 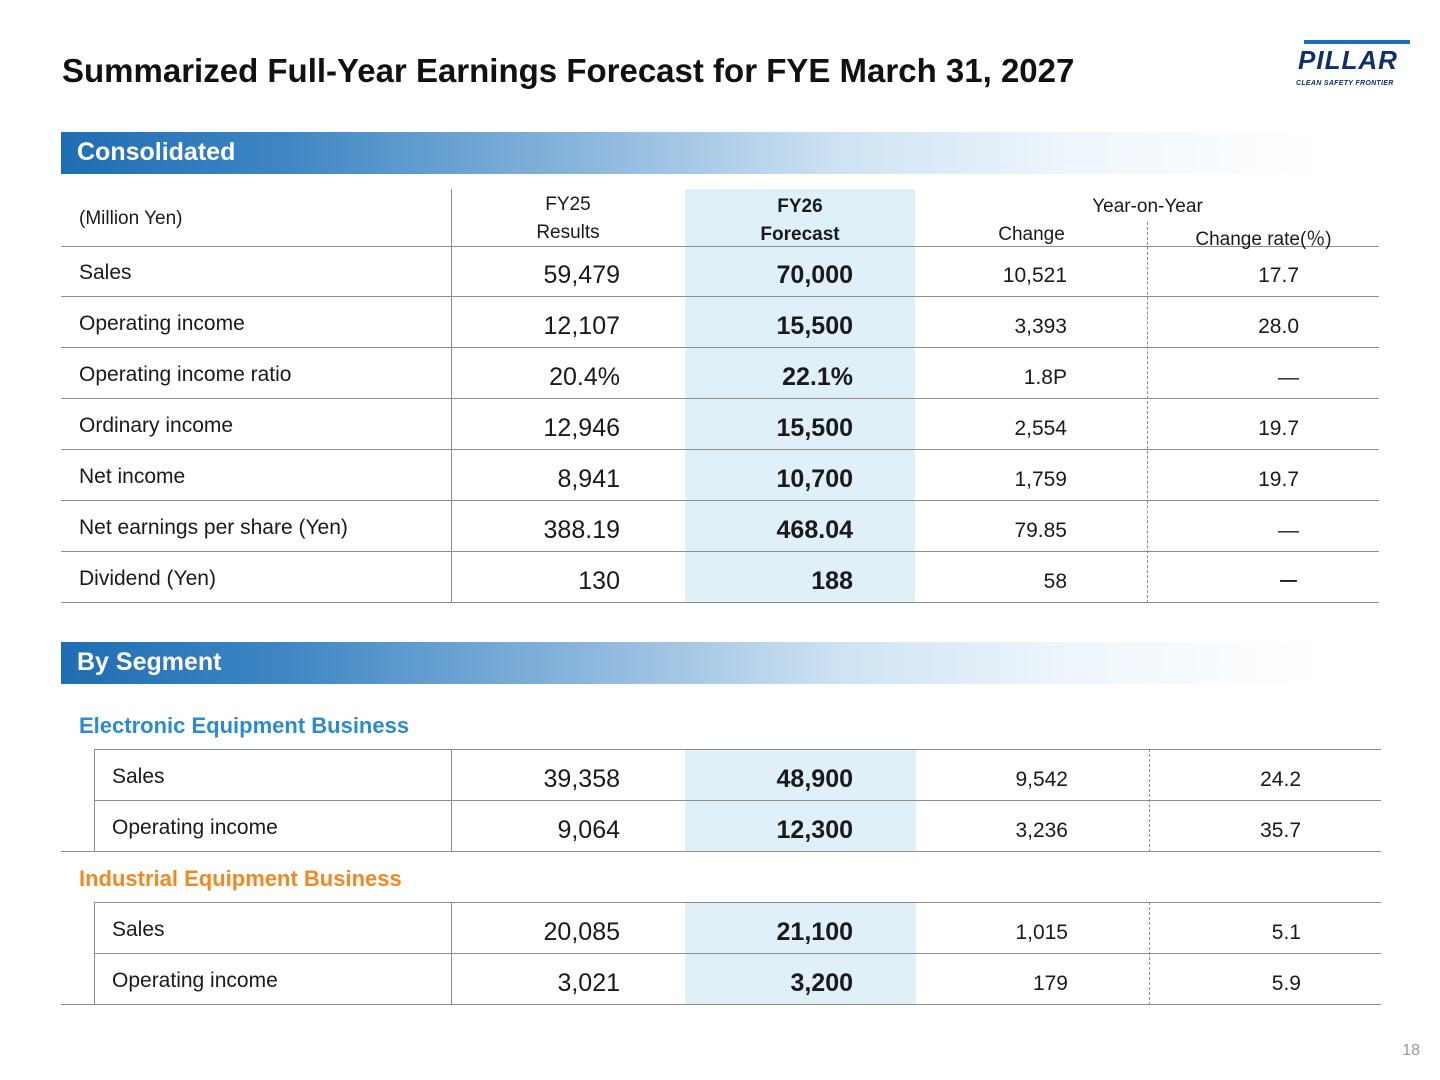 What do you see at coordinates (1041, 932) in the screenshot?
I see `change-value: 1,015` at bounding box center [1041, 932].